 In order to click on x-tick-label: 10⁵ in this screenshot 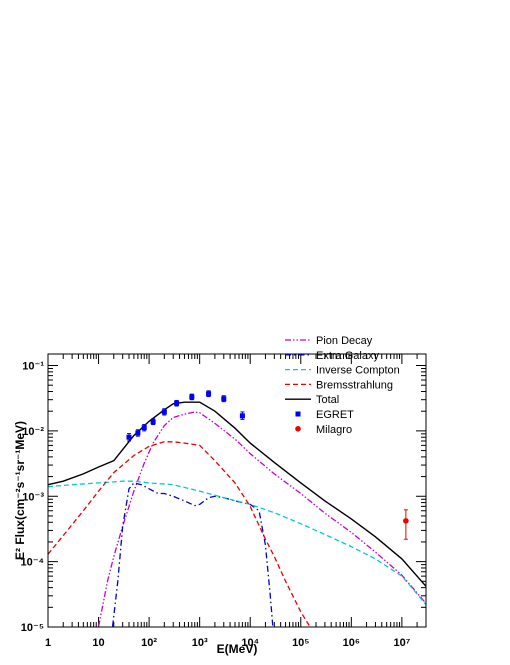, I will do `click(300, 643)`.